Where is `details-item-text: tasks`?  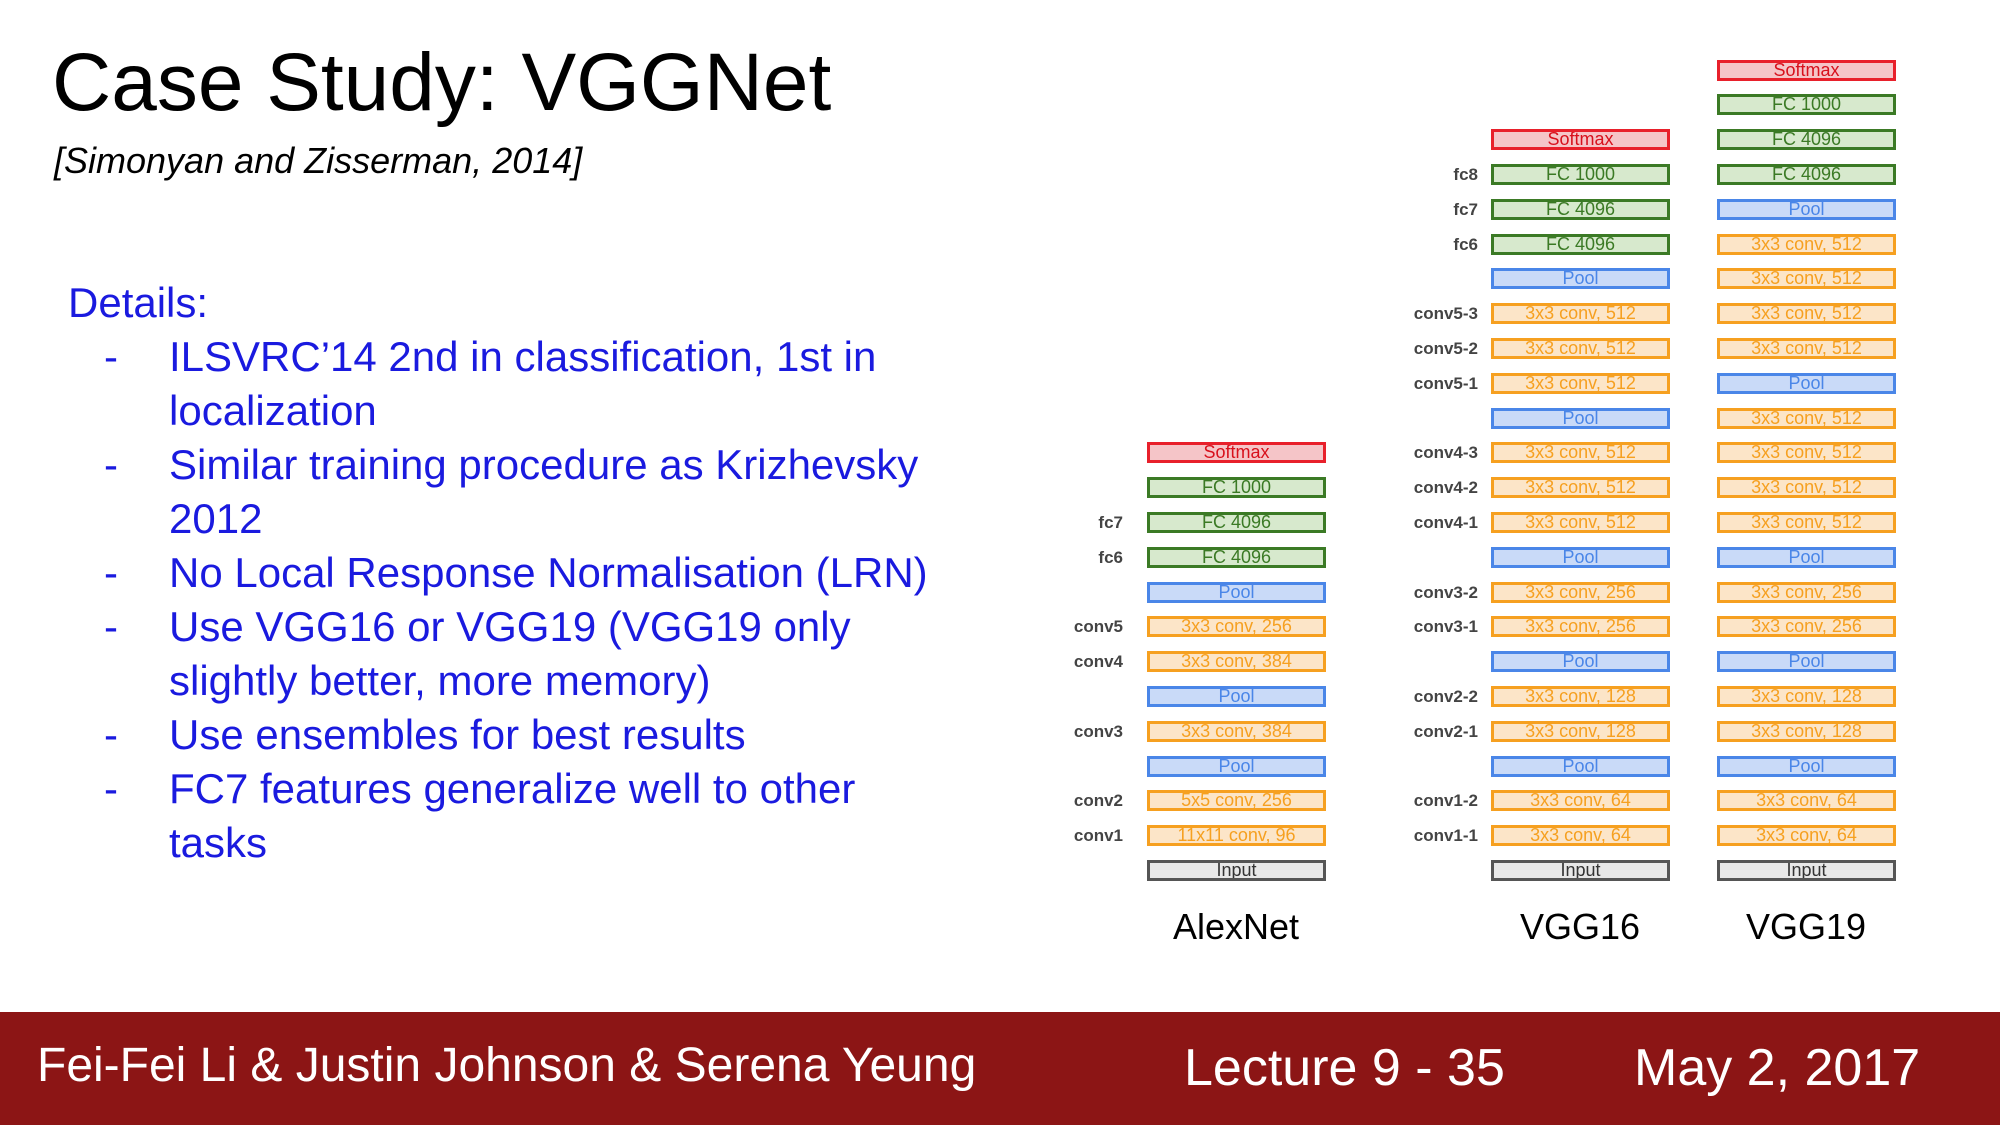
details-item-text: tasks is located at coordinates (218, 842).